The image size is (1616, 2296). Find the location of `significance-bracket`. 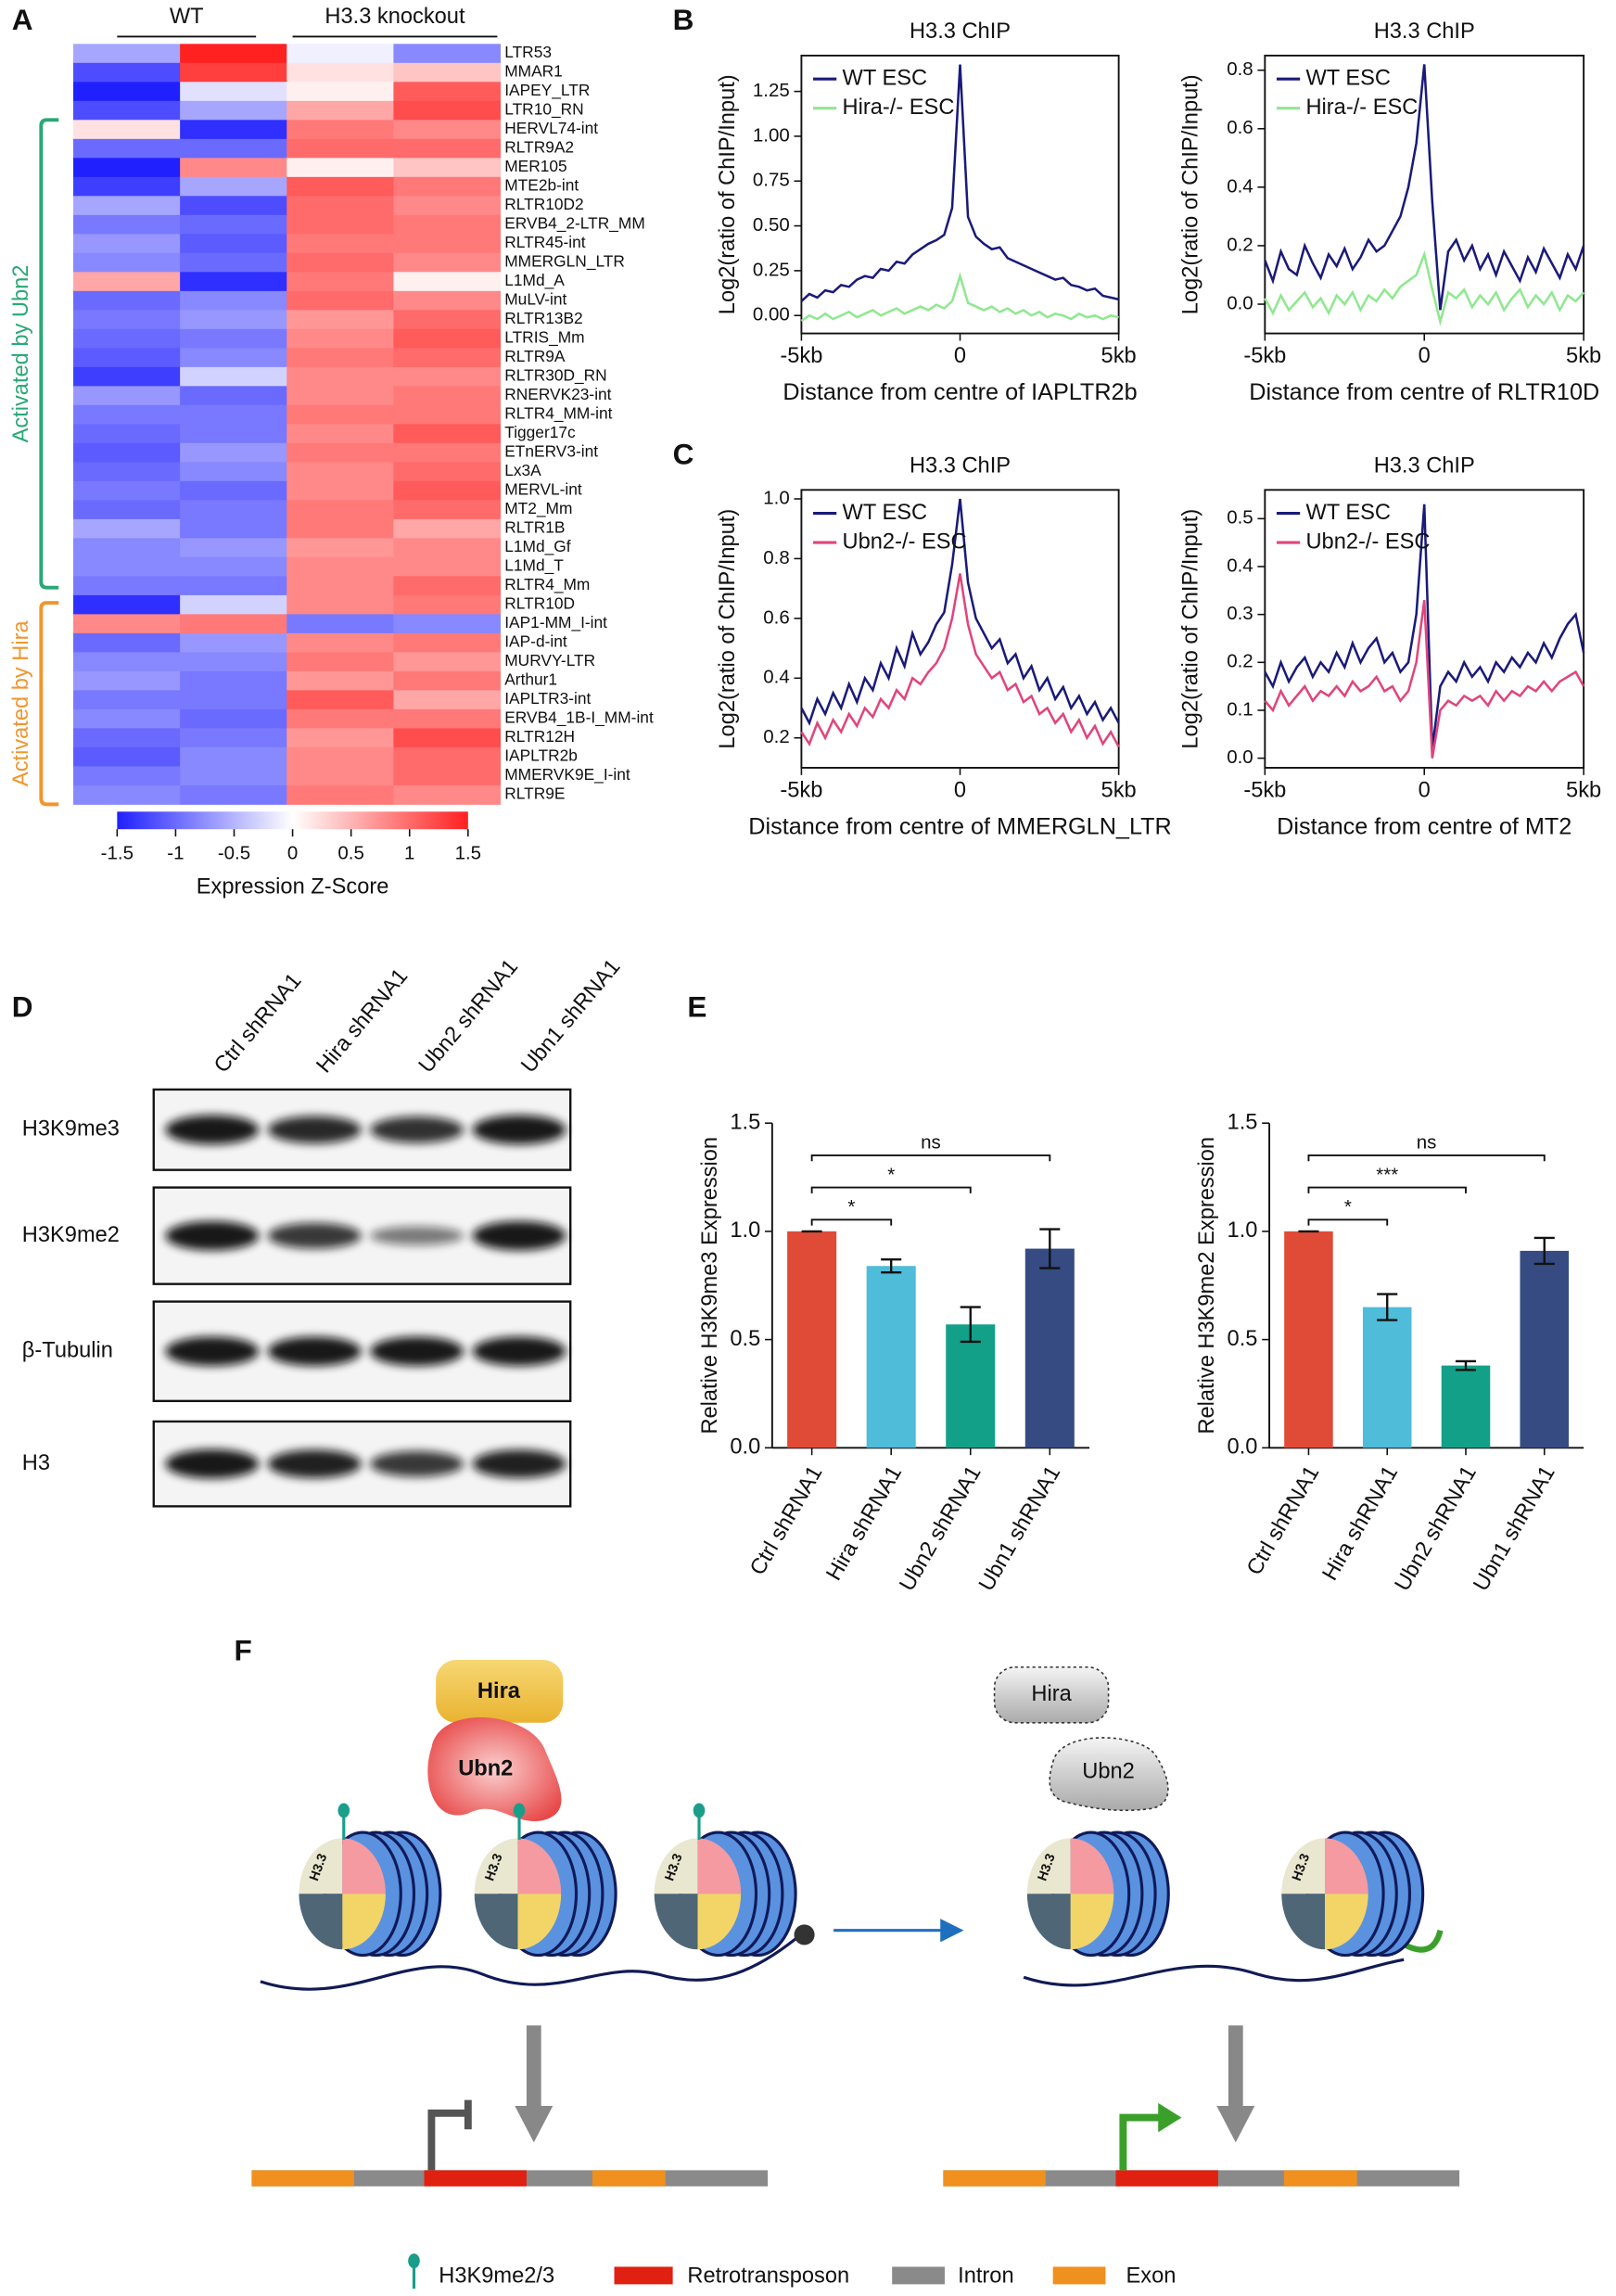

significance-bracket is located at coordinates (930, 1158).